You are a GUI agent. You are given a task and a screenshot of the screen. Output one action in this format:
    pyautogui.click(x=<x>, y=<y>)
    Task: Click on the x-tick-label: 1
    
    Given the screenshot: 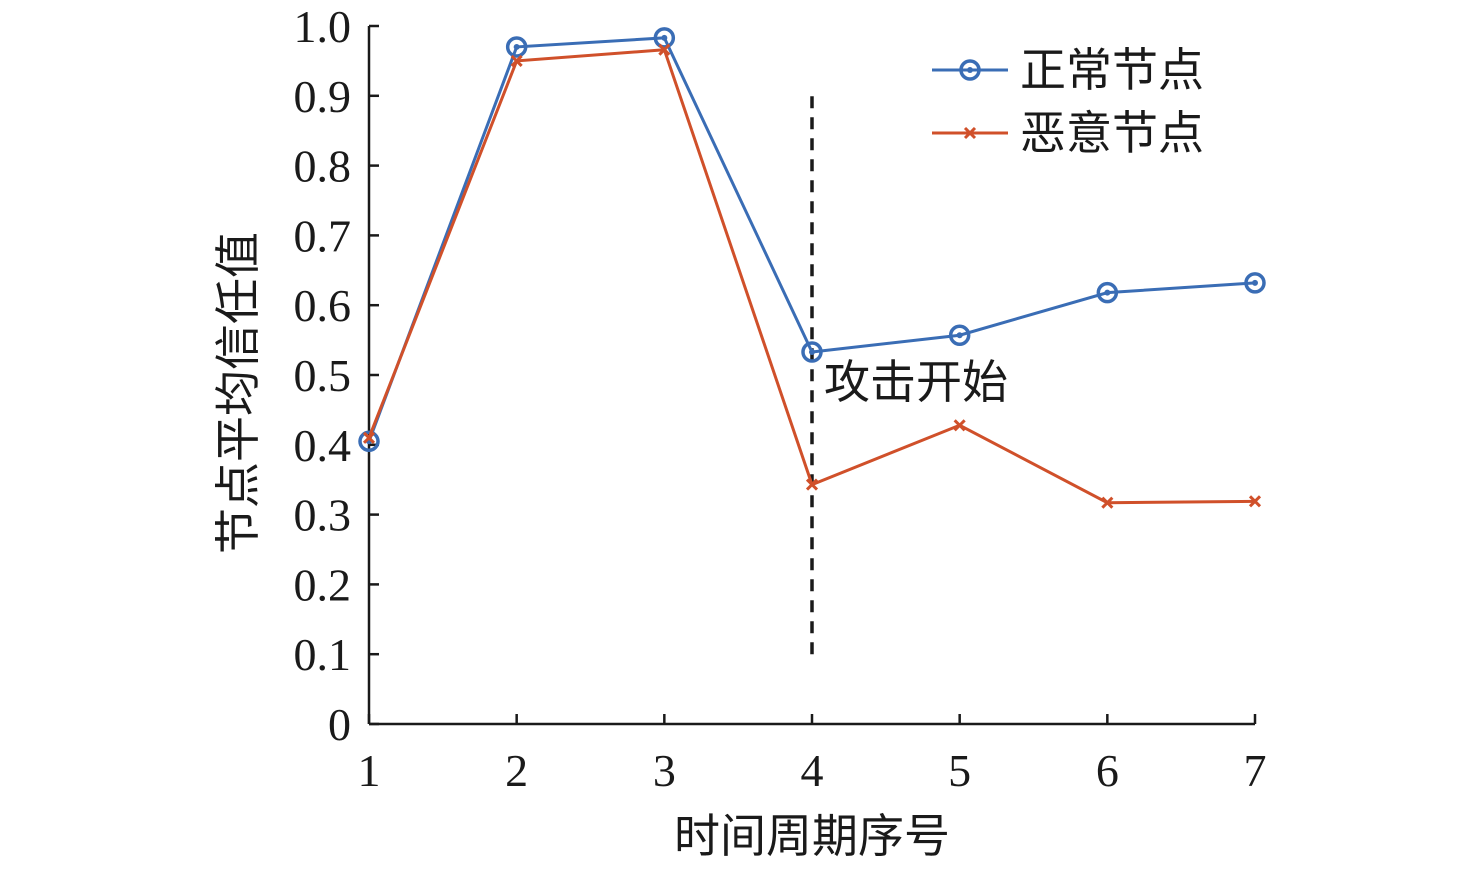 What is the action you would take?
    pyautogui.click(x=369, y=770)
    